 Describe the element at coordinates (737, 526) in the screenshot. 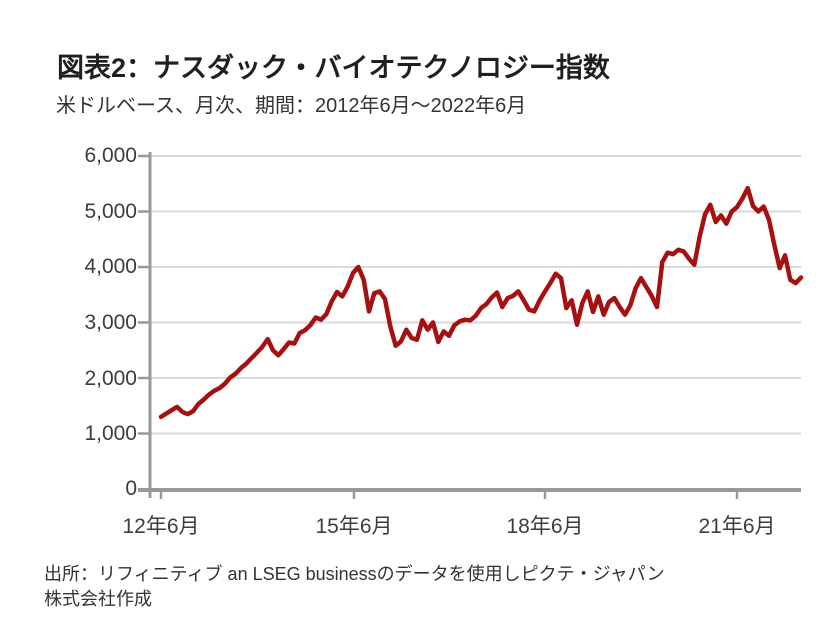

I see `x-axis-tick-label: 21年6月` at that location.